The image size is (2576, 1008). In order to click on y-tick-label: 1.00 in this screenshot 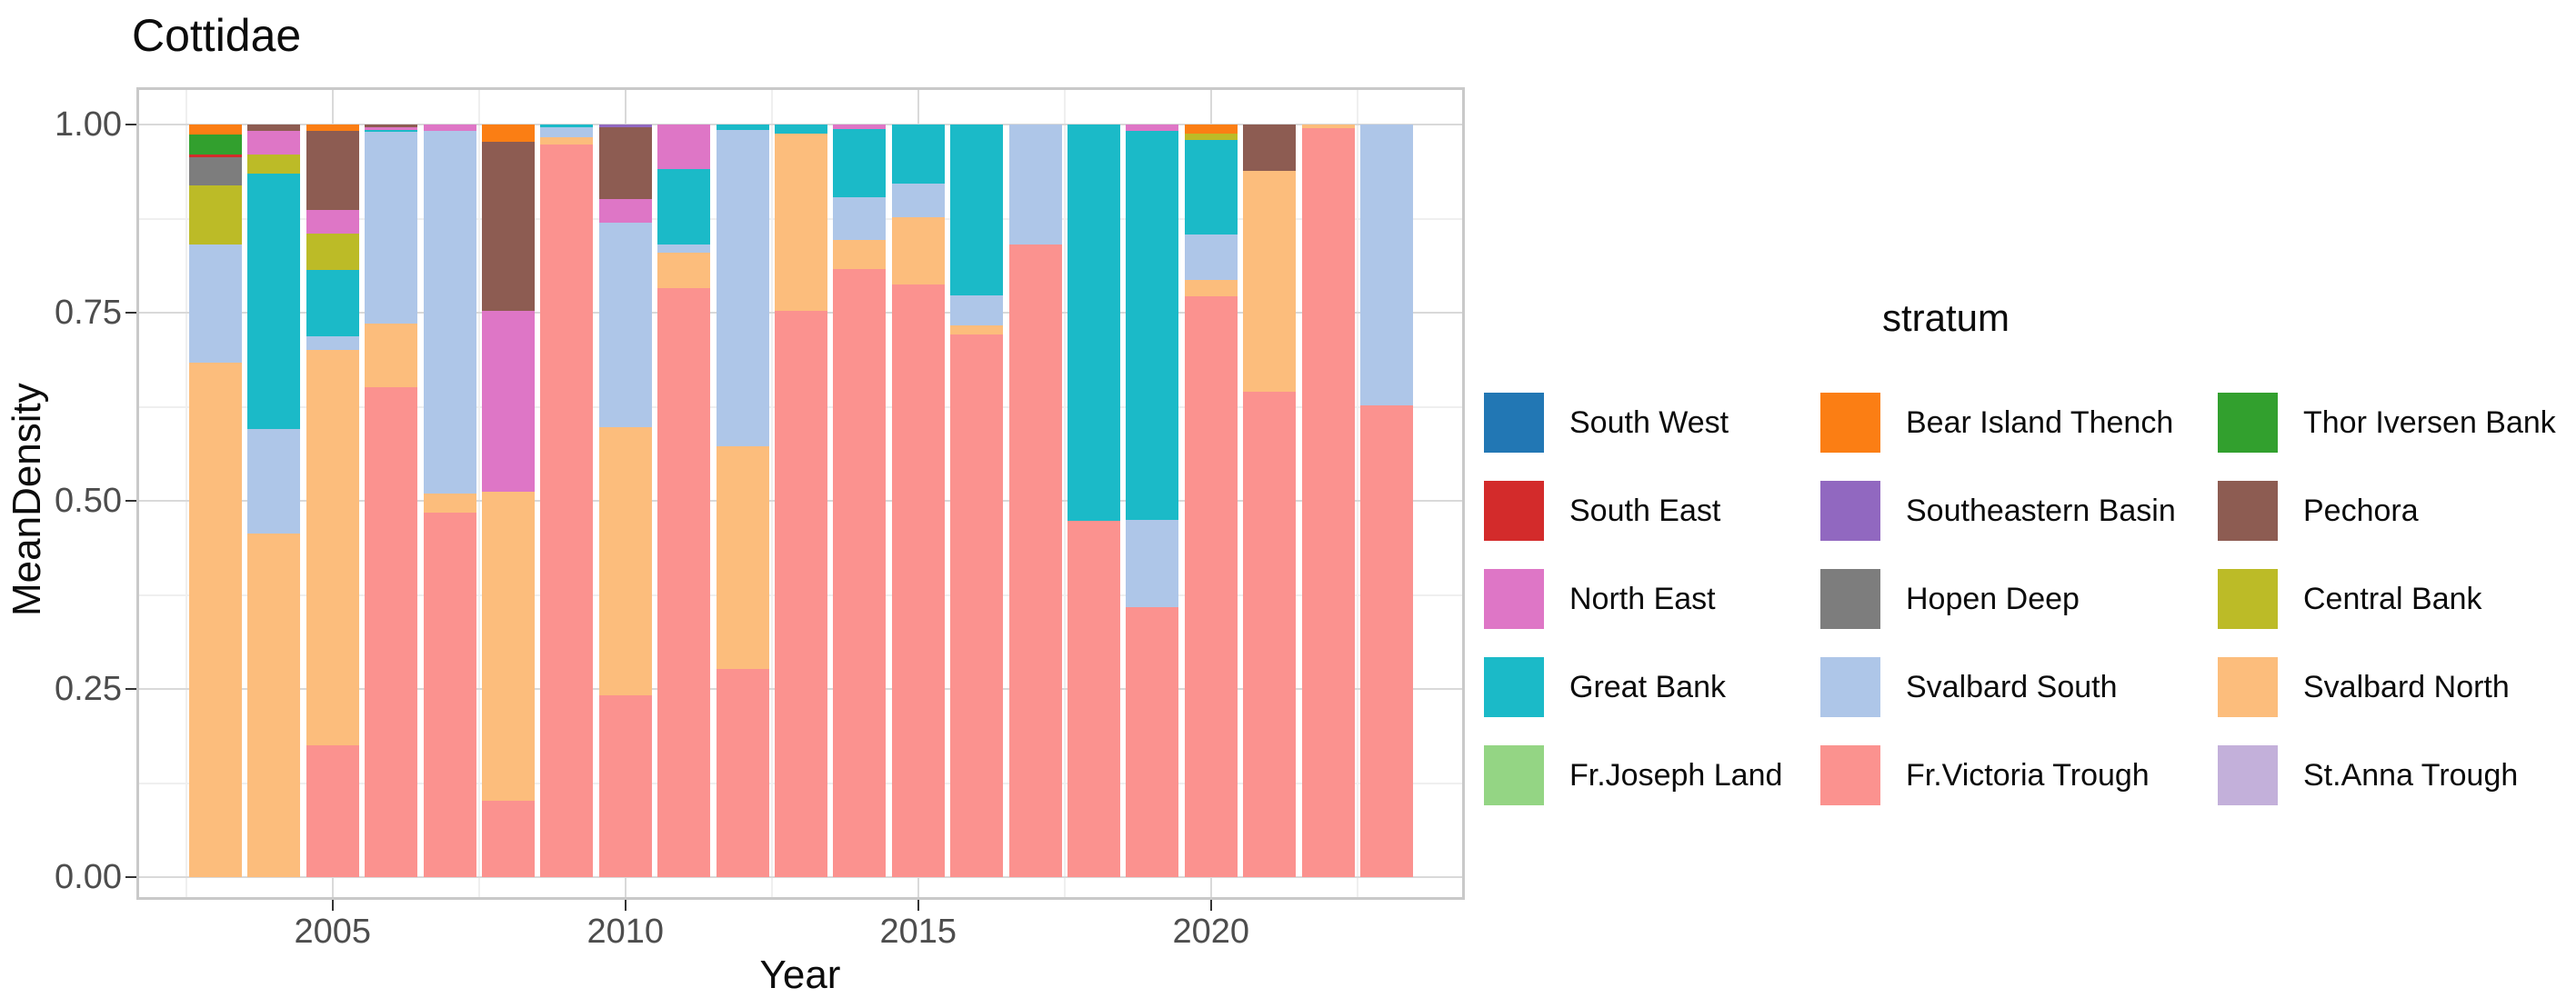, I will do `click(88, 124)`.